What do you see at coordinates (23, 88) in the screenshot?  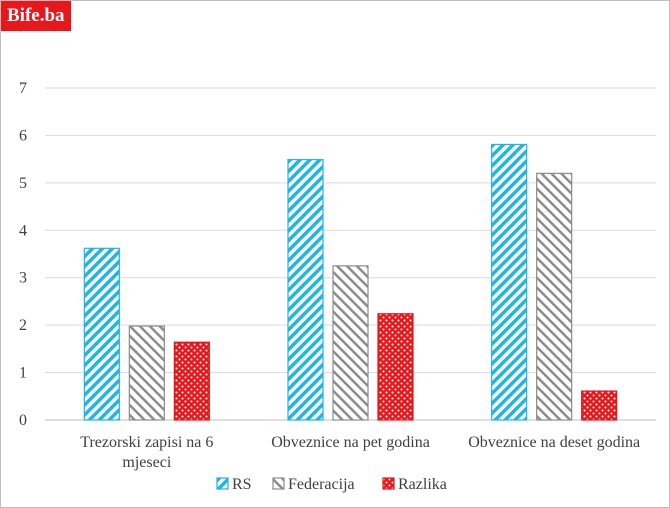 I see `y-tick-label: 7` at bounding box center [23, 88].